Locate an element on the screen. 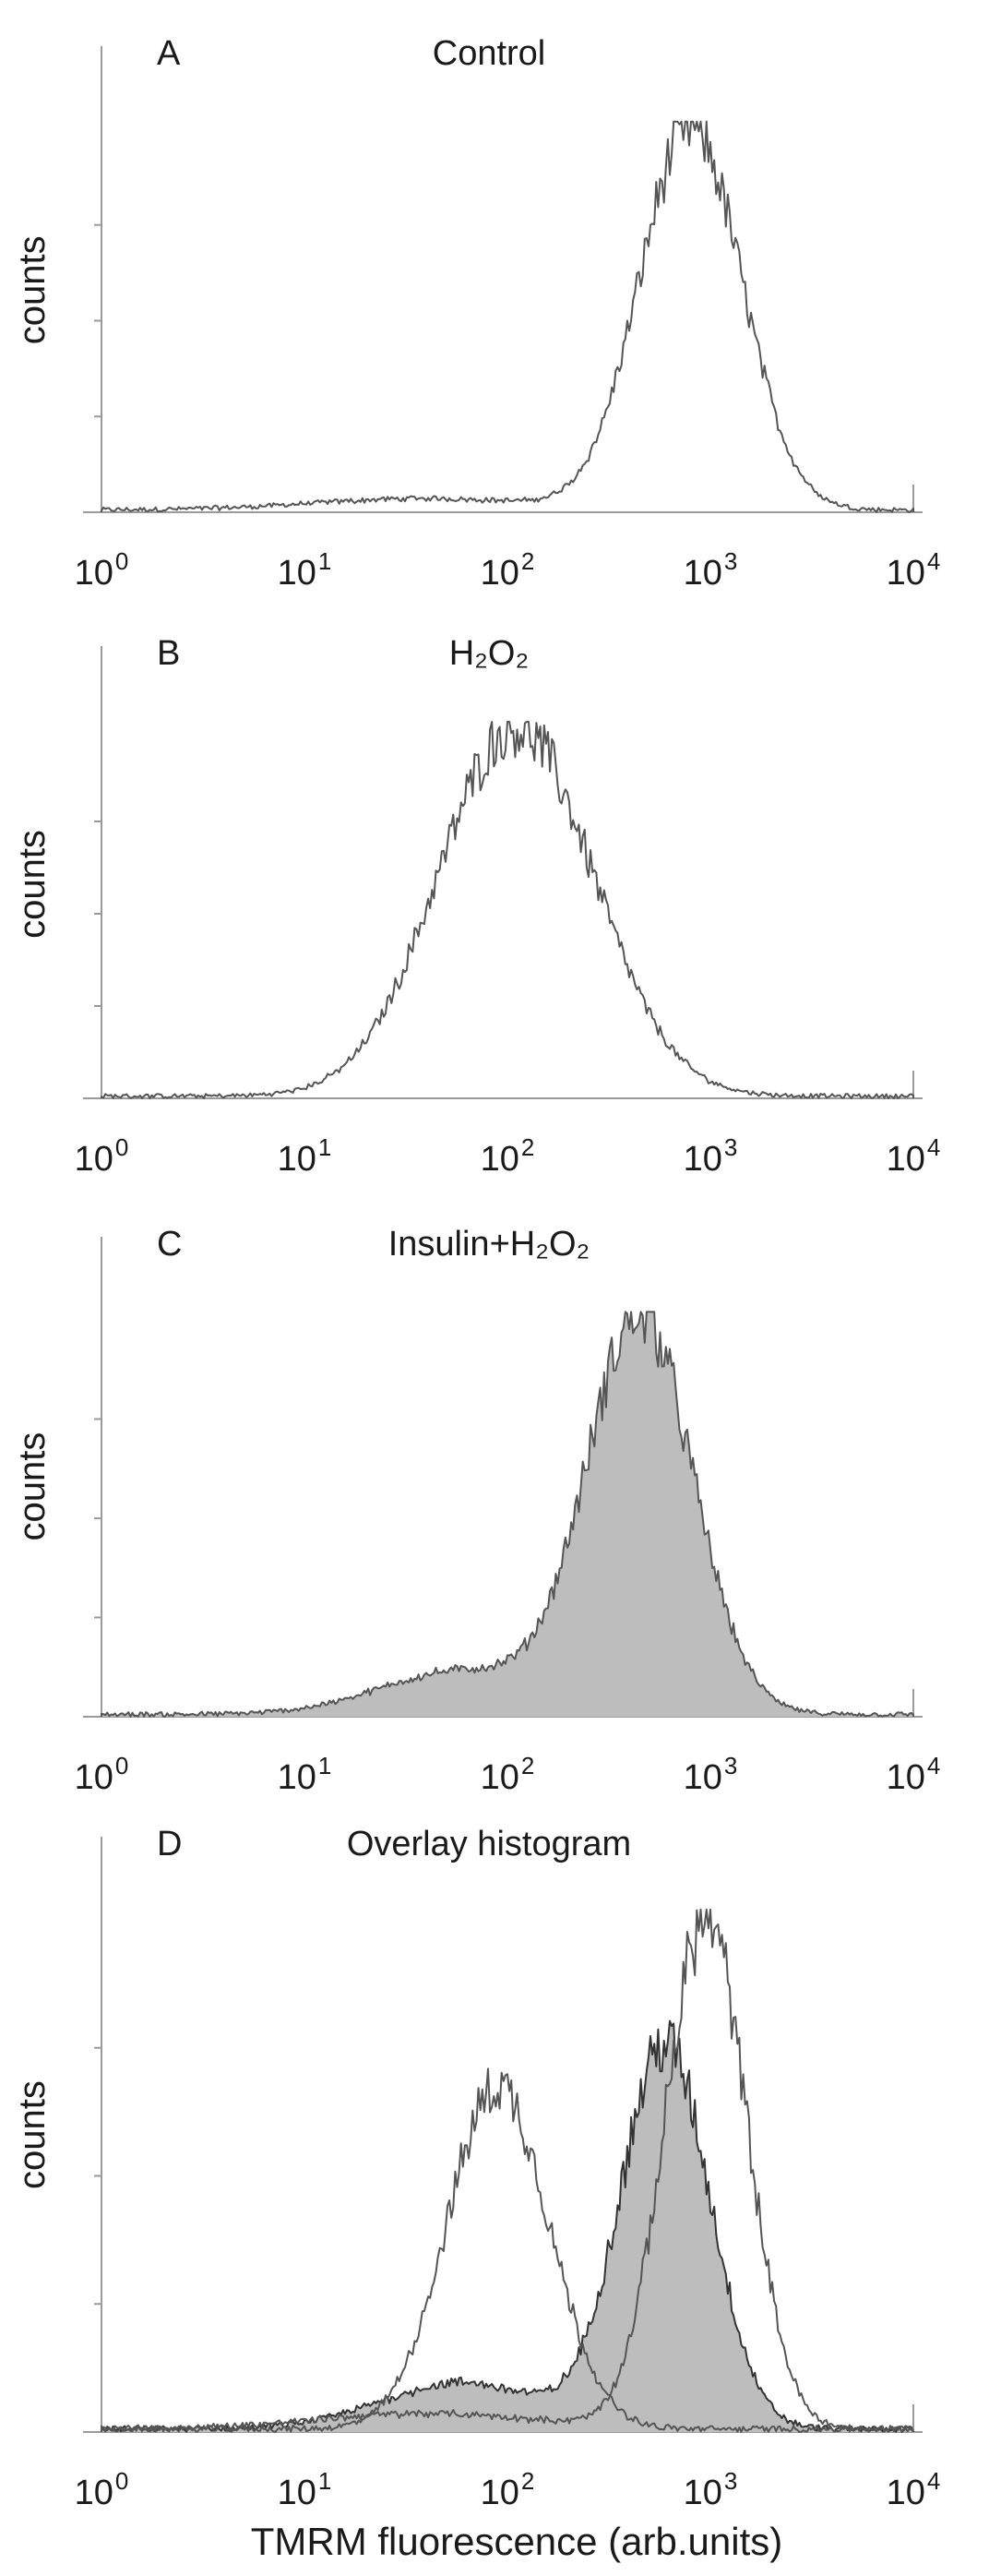  panel-title: Overlay histogram is located at coordinates (489, 1844).